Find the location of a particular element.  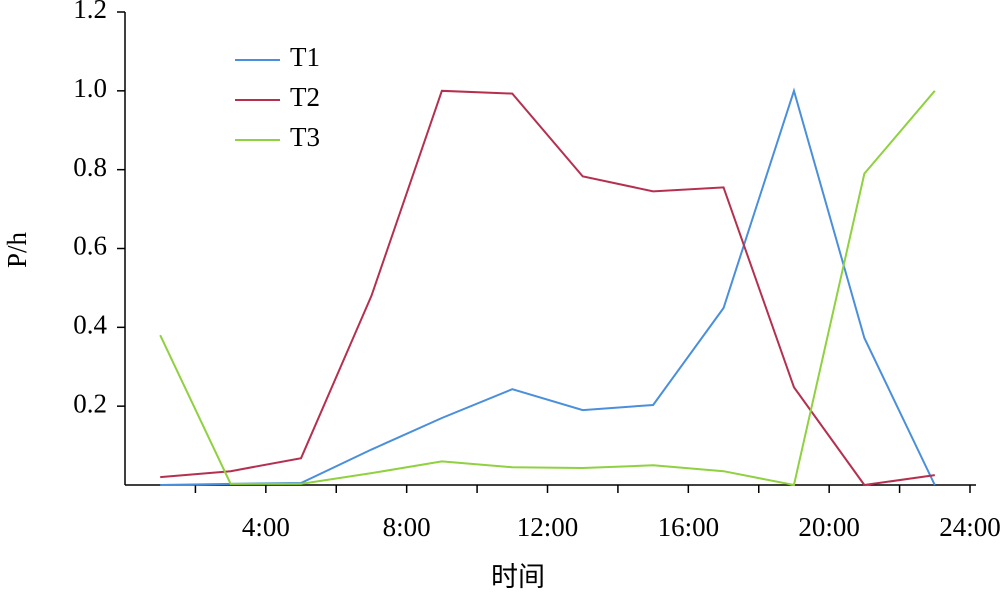

x-tick-label: 4:00 is located at coordinates (266, 527).